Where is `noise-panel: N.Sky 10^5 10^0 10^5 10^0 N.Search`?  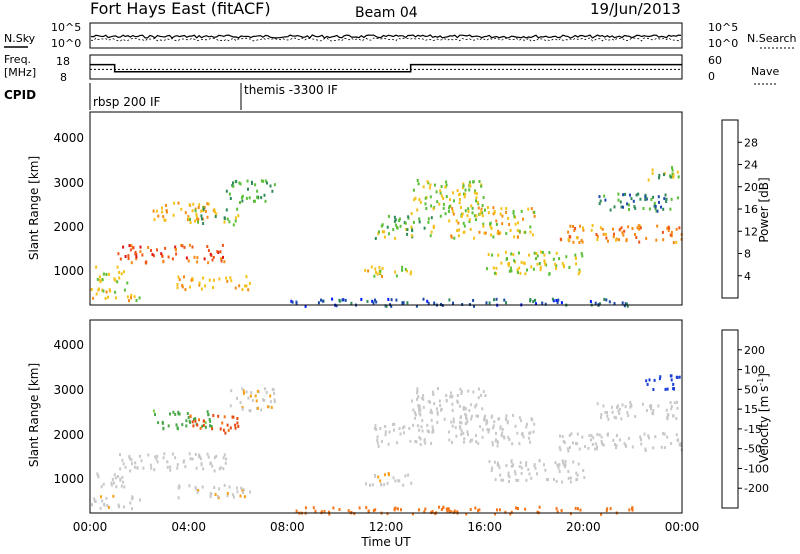
noise-panel: N.Sky 10^5 10^0 10^5 10^0 N.Search is located at coordinates (400, 35).